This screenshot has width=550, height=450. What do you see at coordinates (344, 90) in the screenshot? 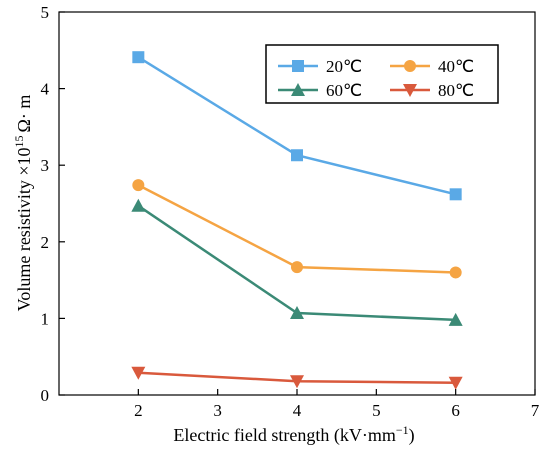
I see `legend-label-3: 60℃` at bounding box center [344, 90].